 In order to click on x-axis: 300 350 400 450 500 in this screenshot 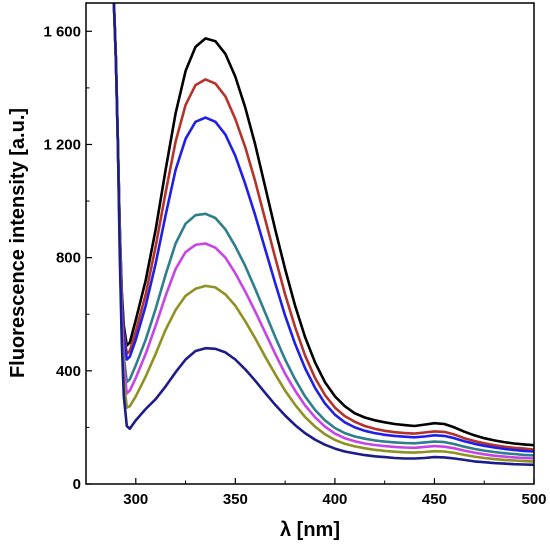, I will do `click(316, 493)`.